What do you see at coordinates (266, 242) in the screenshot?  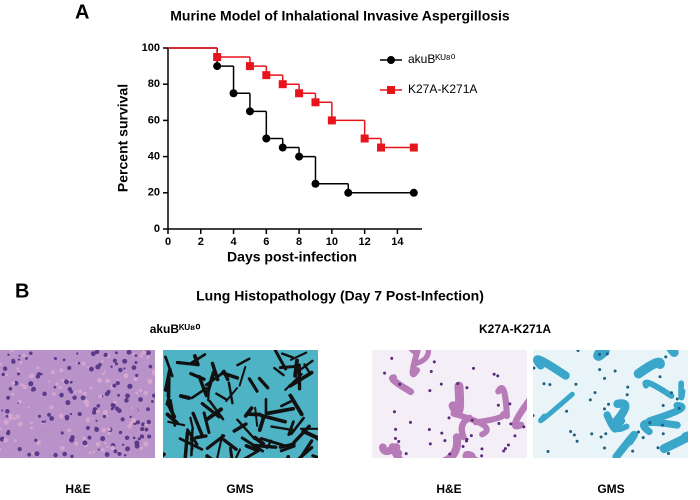 I see `x-tick-label: 6` at bounding box center [266, 242].